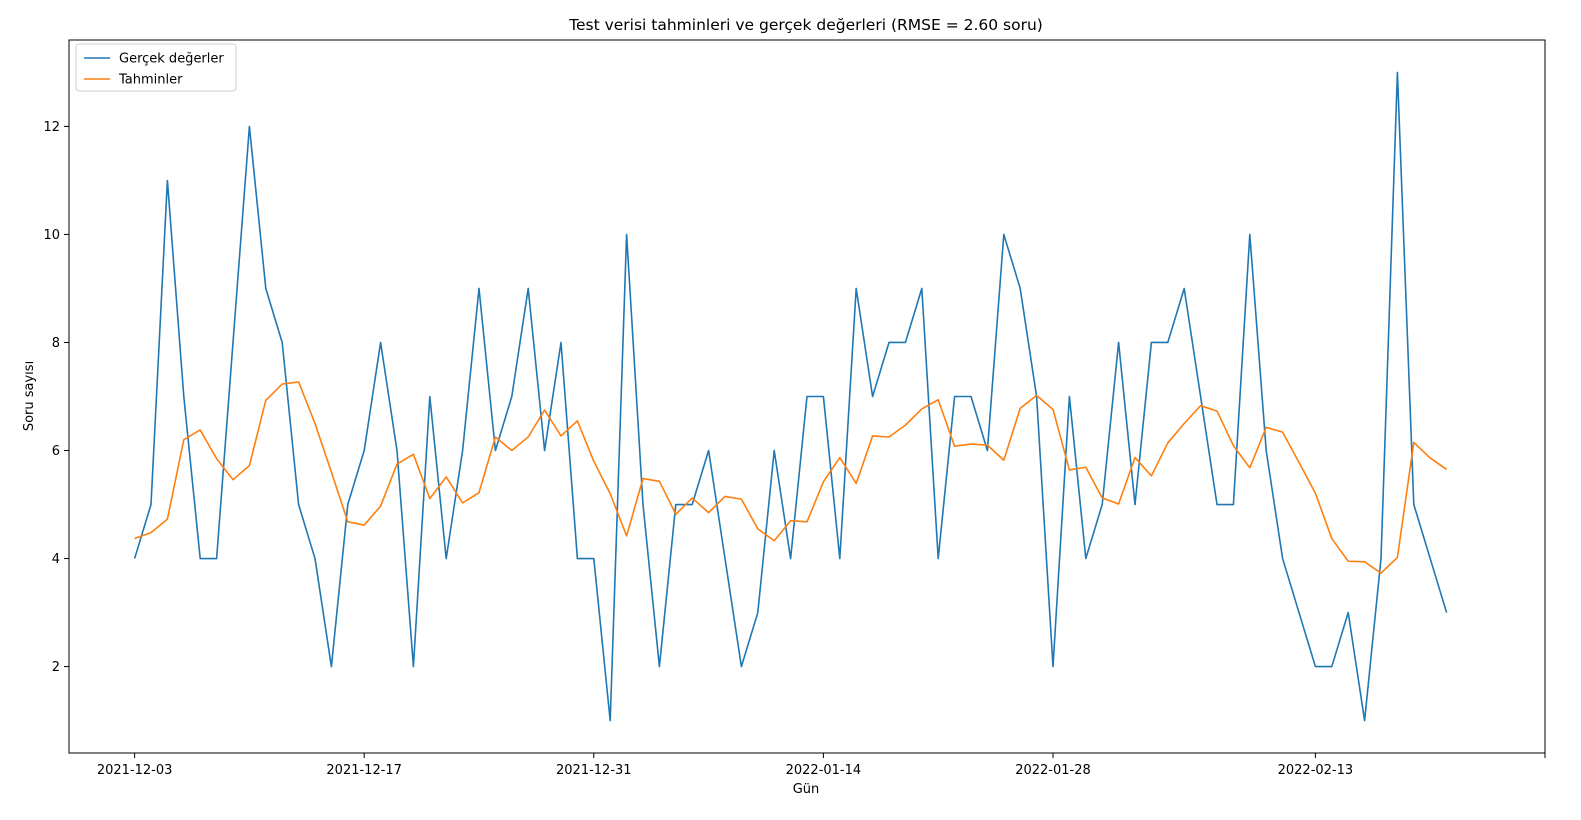 Image resolution: width=1581 pixels, height=820 pixels. I want to click on legend: Gerçek değerler Tahminler, so click(156, 67).